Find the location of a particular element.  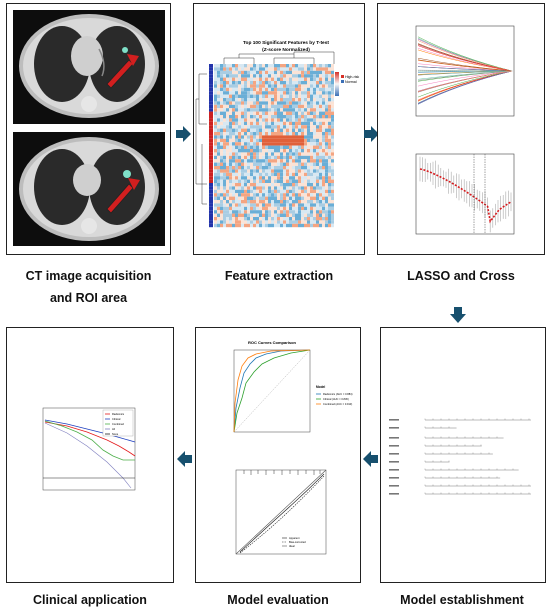

caption-establish-text: Model establishment is located at coordinates (462, 600).